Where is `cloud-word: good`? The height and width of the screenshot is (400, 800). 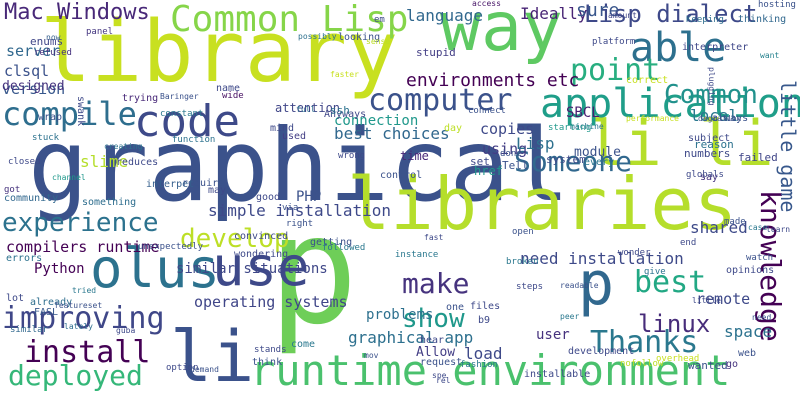 cloud-word: good is located at coordinates (268, 197).